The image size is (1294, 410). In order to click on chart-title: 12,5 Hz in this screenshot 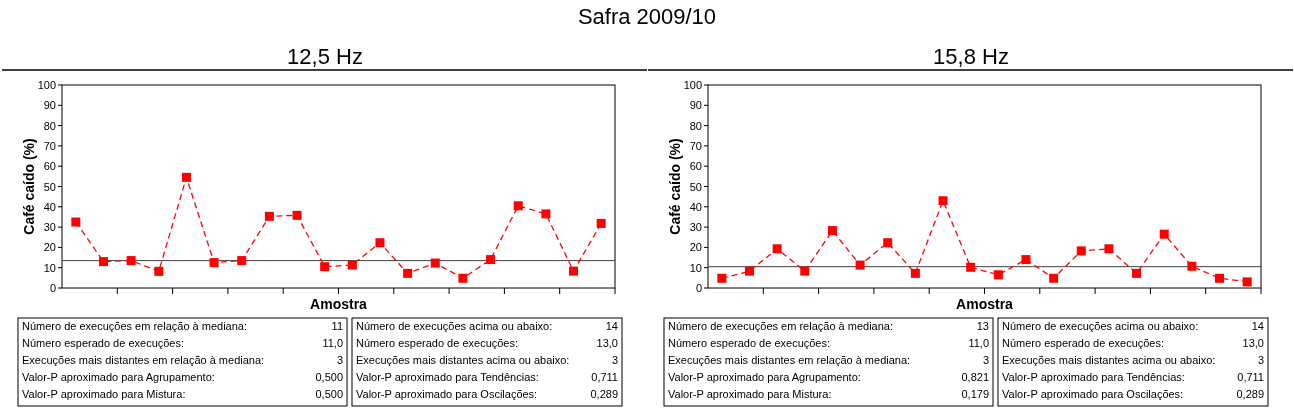, I will do `click(325, 56)`.